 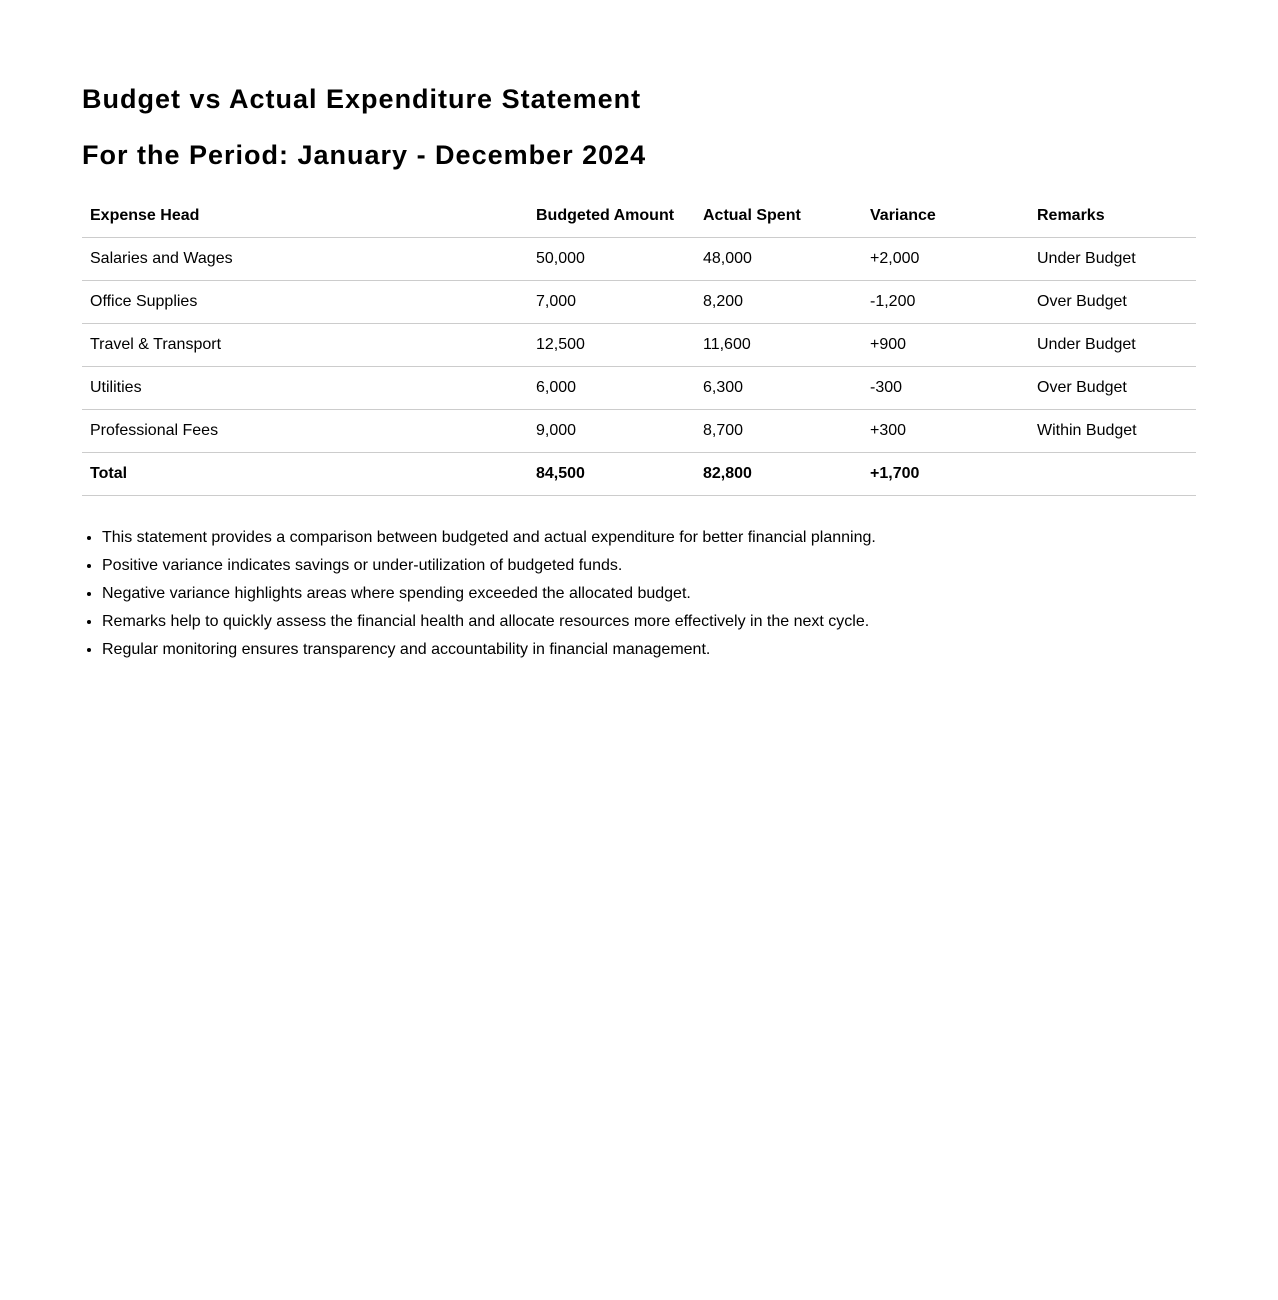 I want to click on total-variance-cell: +1,700, so click(x=945, y=474).